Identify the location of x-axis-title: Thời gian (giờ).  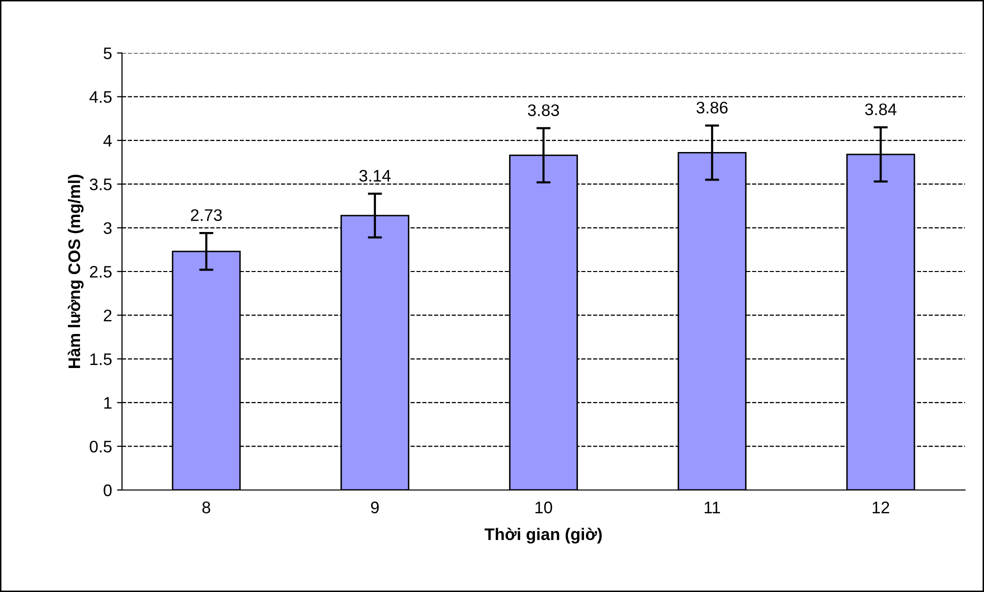
(543, 536).